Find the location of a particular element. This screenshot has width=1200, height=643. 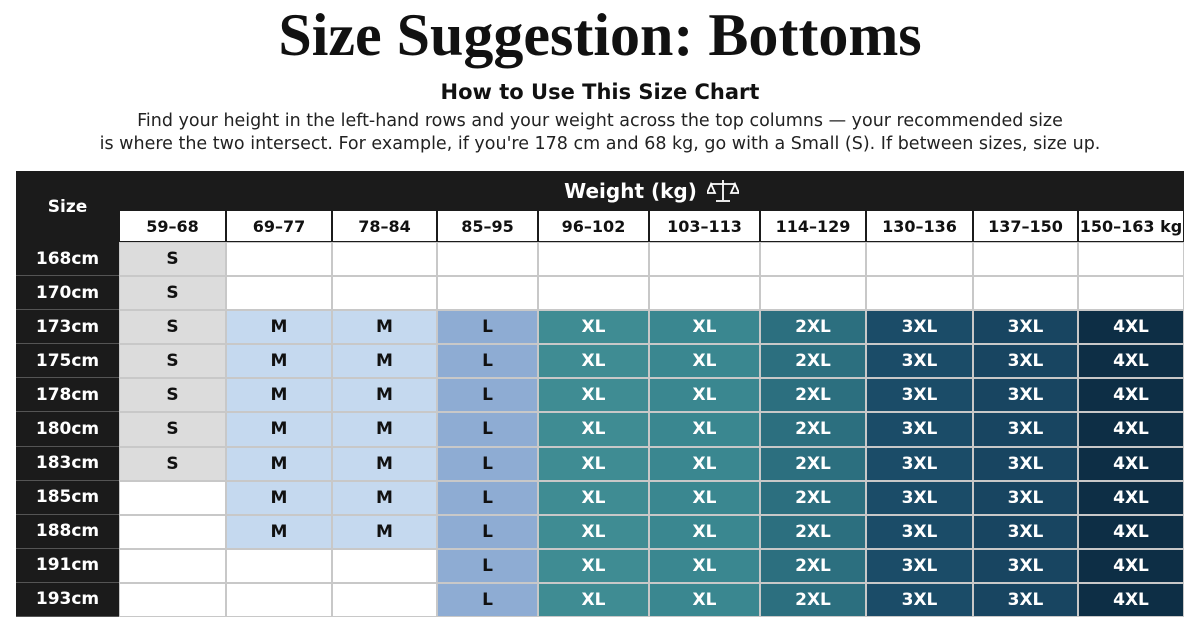

column-header: 137–150 is located at coordinates (1025, 226).